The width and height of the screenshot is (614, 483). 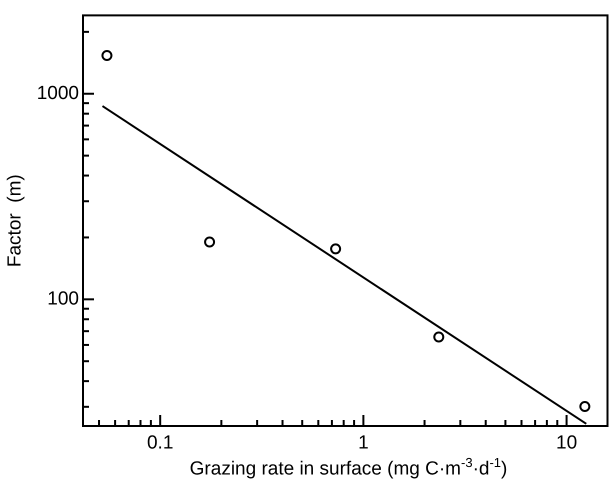 What do you see at coordinates (567, 443) in the screenshot?
I see `x-tick-label: 10` at bounding box center [567, 443].